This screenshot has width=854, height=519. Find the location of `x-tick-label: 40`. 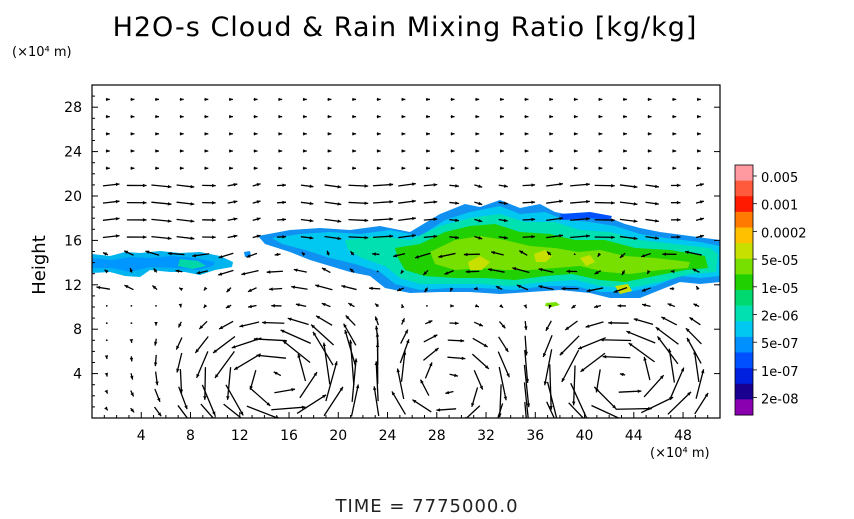

x-tick-label: 40 is located at coordinates (585, 436).